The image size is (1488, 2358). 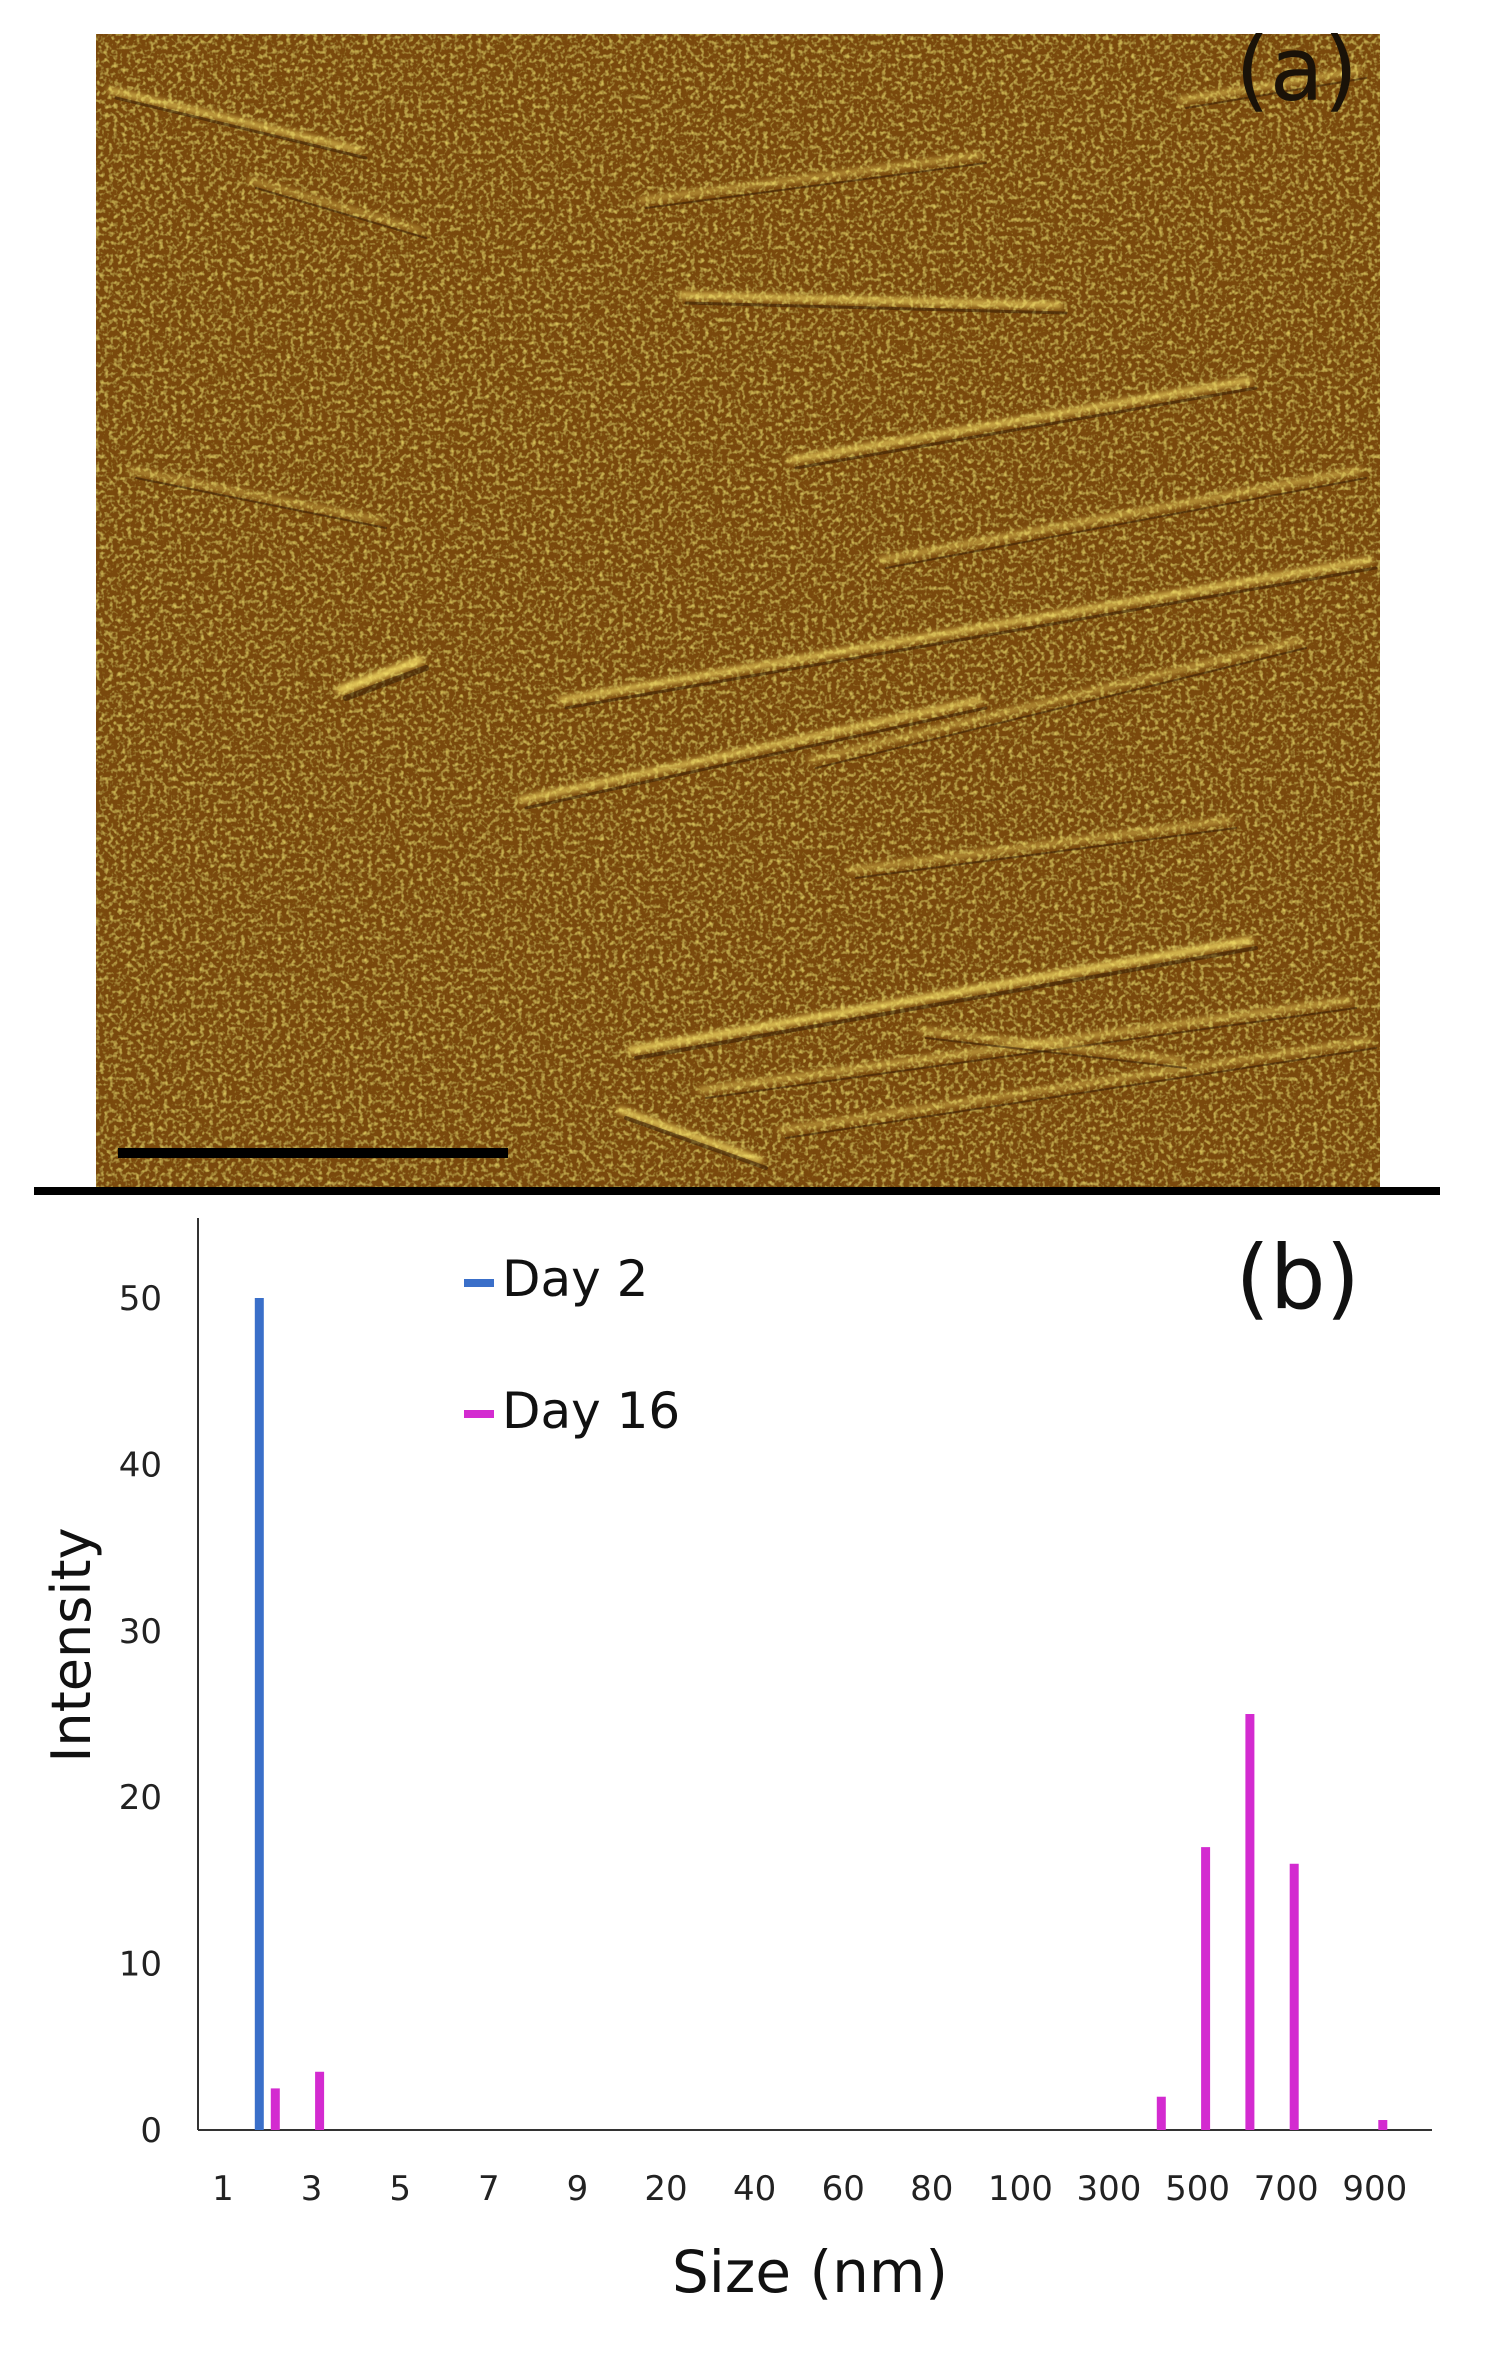 What do you see at coordinates (71, 1644) in the screenshot?
I see `y-axis-label: Intensity` at bounding box center [71, 1644].